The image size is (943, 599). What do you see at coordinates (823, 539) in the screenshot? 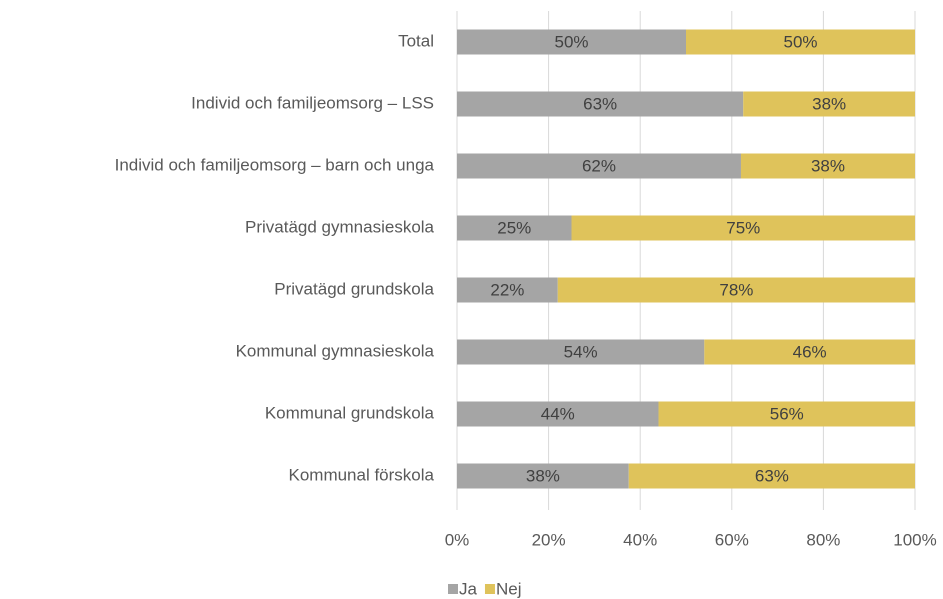
I see `x-tick-label: 80%` at bounding box center [823, 539].